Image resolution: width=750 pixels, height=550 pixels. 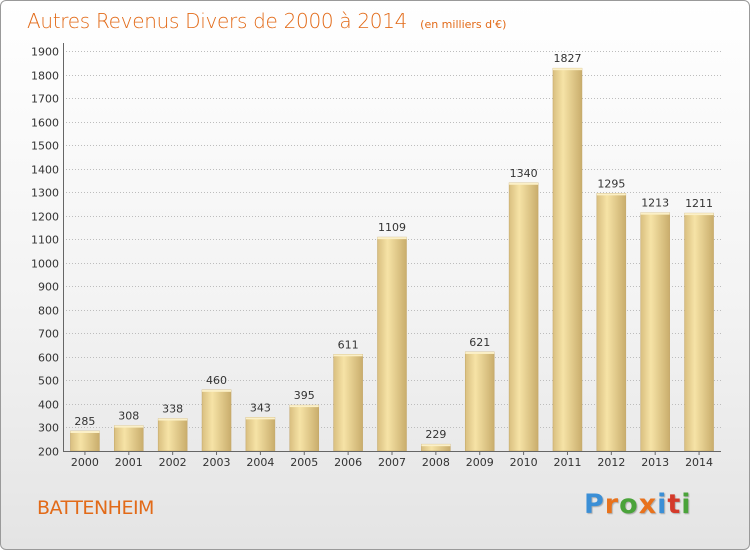 I want to click on value-label-2008: 229, so click(x=435, y=434).